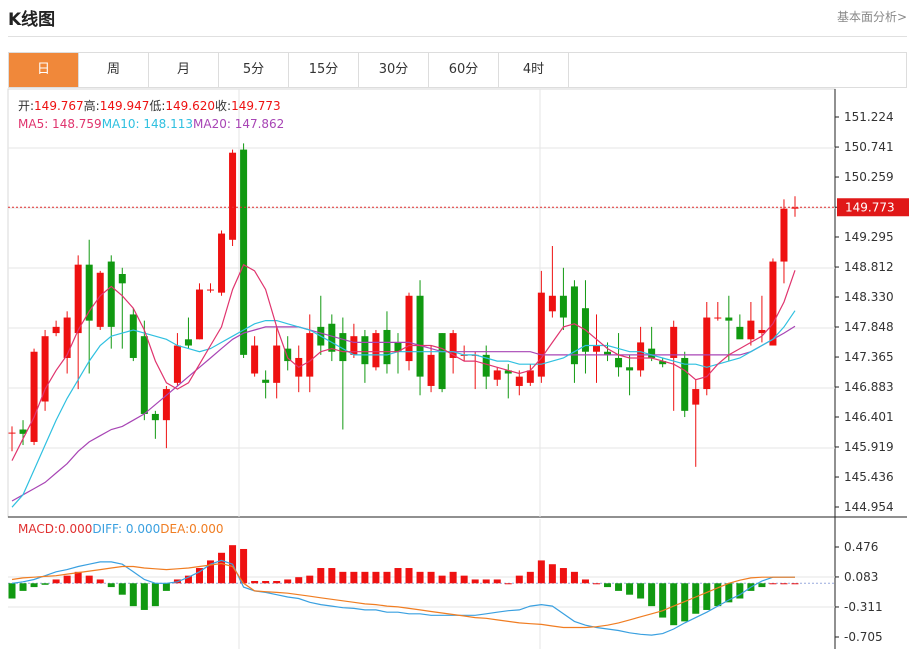  I want to click on macd-tick-label: 0.083, so click(861, 577).